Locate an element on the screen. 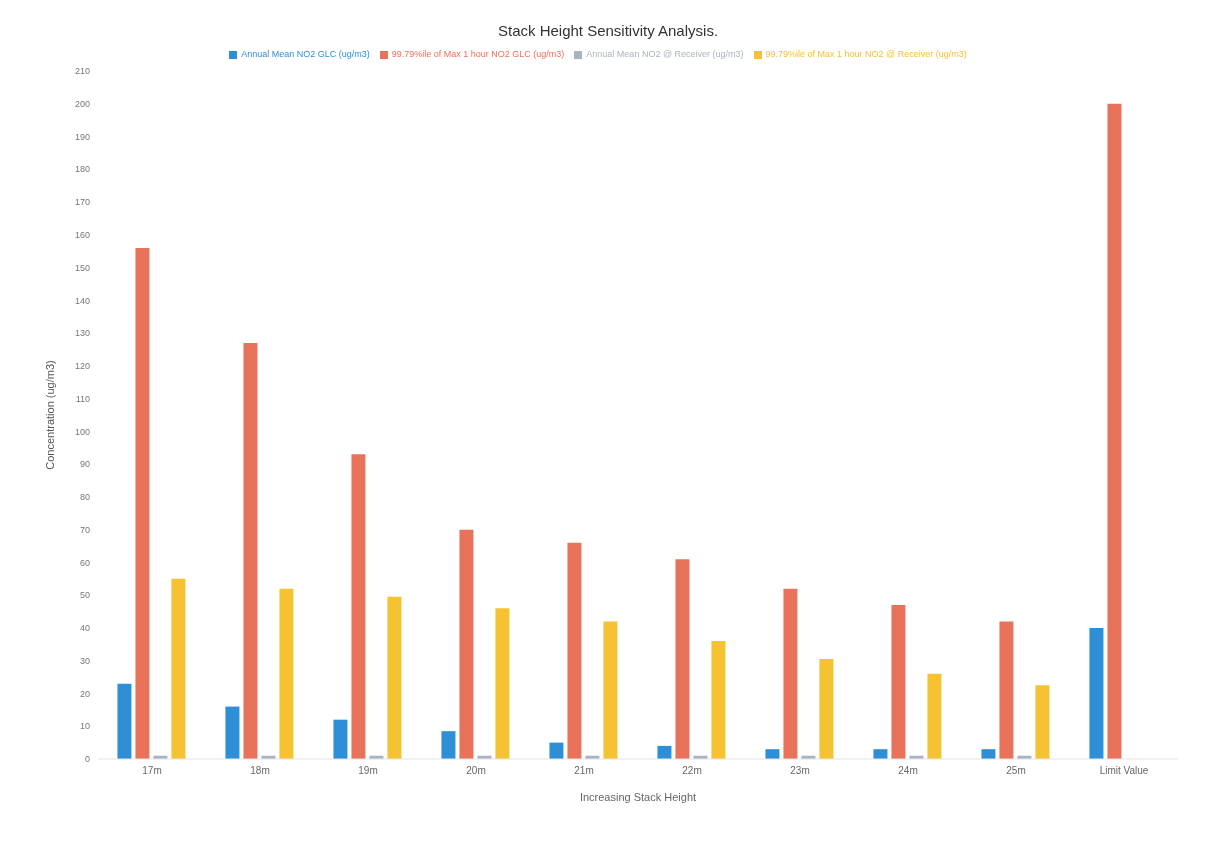 The height and width of the screenshot is (855, 1222). legend-label: 99.79%ile of Max 1 hour NO2 GLC (ug/m3) is located at coordinates (478, 54).